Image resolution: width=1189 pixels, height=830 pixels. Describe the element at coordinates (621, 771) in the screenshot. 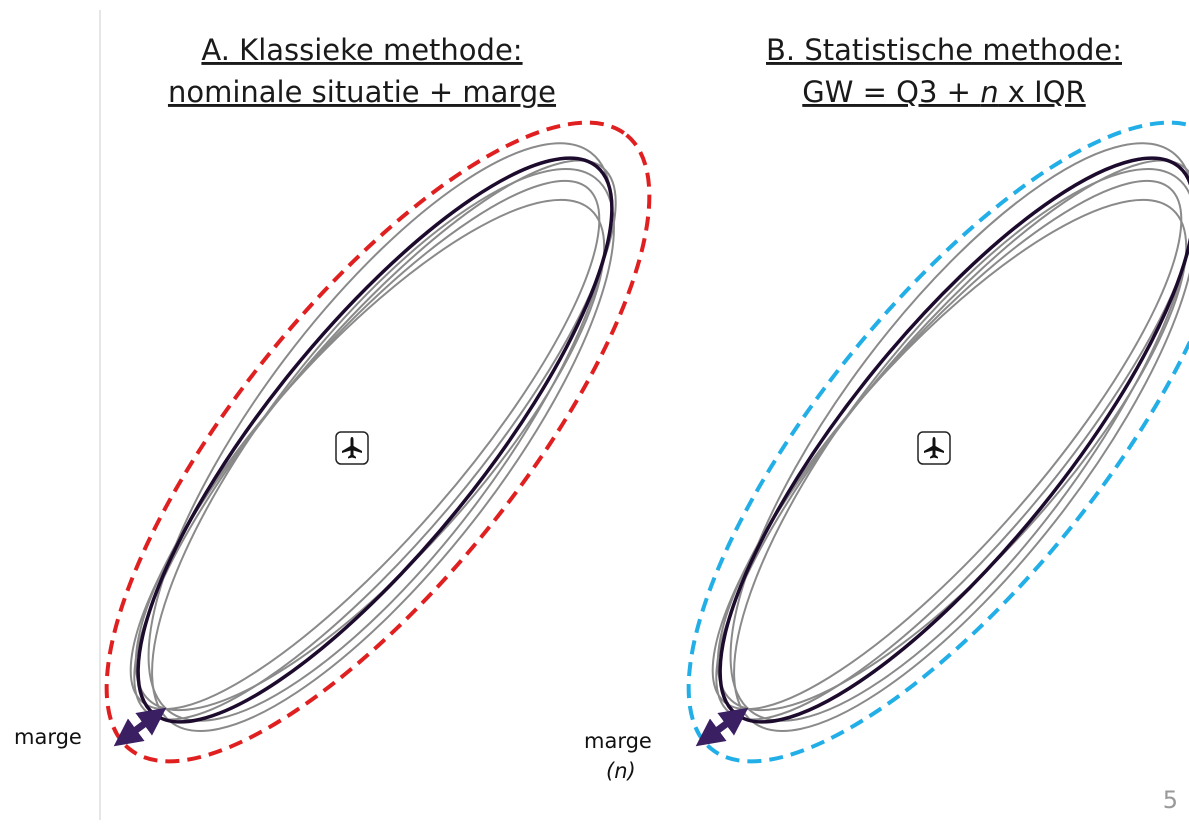

I see `margin-sublabel: (n)` at that location.